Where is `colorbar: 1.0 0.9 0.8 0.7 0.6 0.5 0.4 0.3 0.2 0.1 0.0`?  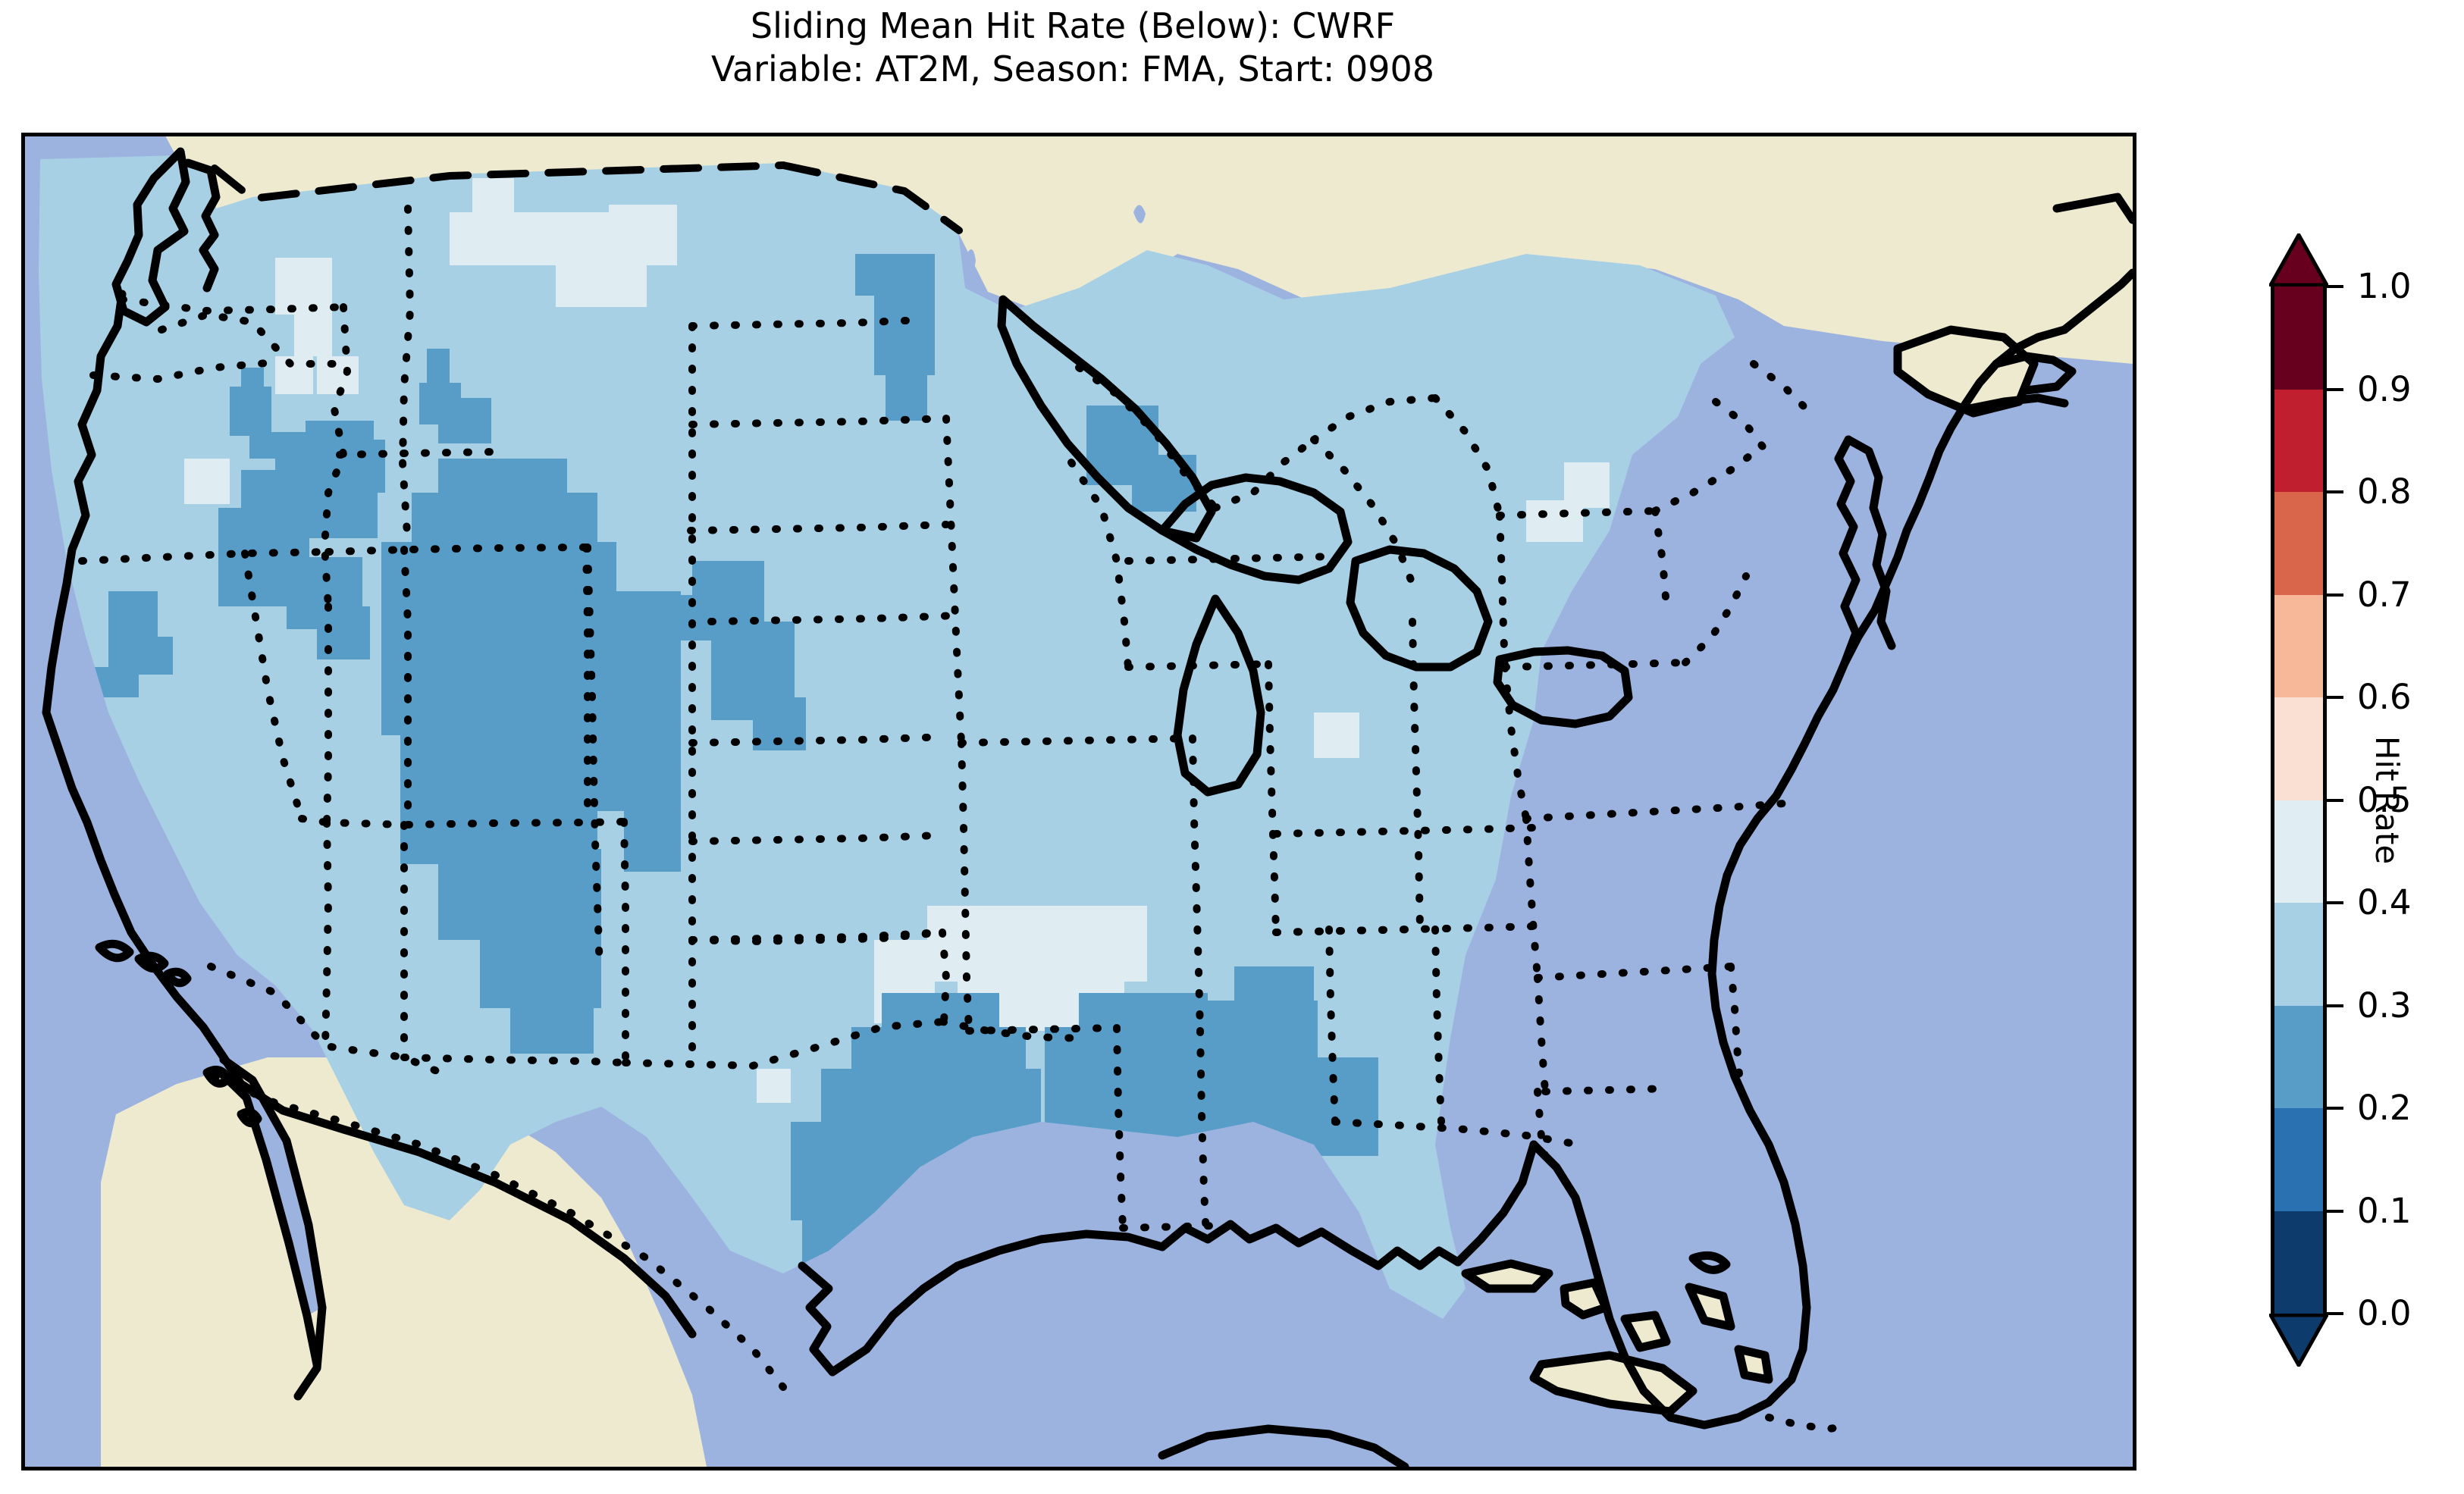
colorbar: 1.0 0.9 0.8 0.7 0.6 0.5 0.4 0.3 0.2 0.1 0.0 is located at coordinates (2340, 800).